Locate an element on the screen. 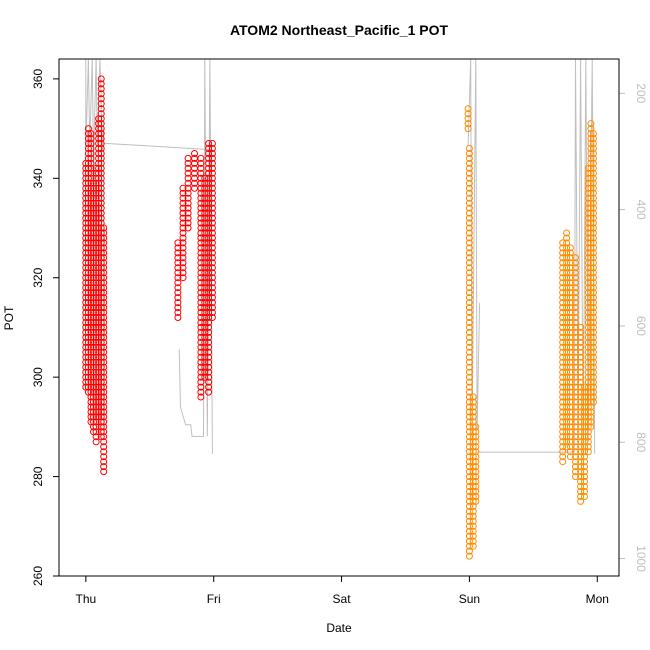 This screenshot has height=650, width=650. pressure-trace is located at coordinates (158, 146).